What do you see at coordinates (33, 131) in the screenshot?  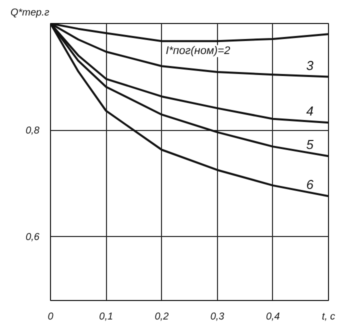 I see `y-tick-label: 0,8` at bounding box center [33, 131].